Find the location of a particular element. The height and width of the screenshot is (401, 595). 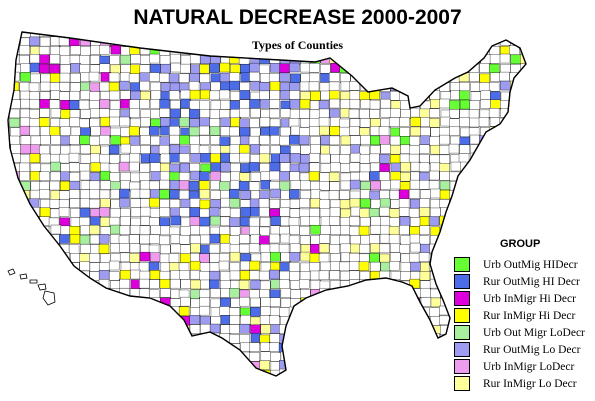

legend-label: Rur OutMig HI Decr is located at coordinates (531, 281).